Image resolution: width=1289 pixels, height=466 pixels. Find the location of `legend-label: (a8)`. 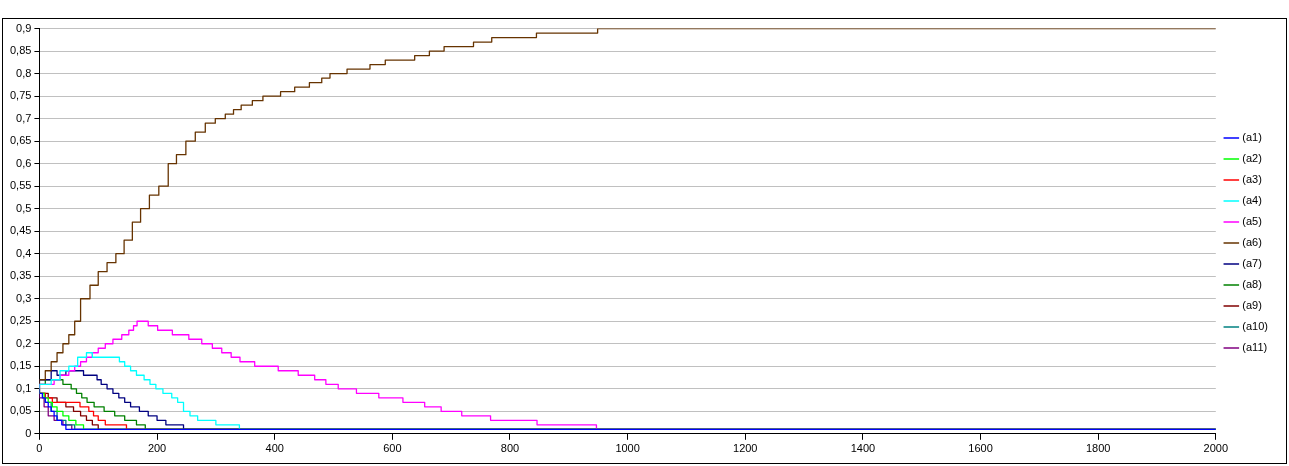

legend-label: (a8) is located at coordinates (1252, 284).